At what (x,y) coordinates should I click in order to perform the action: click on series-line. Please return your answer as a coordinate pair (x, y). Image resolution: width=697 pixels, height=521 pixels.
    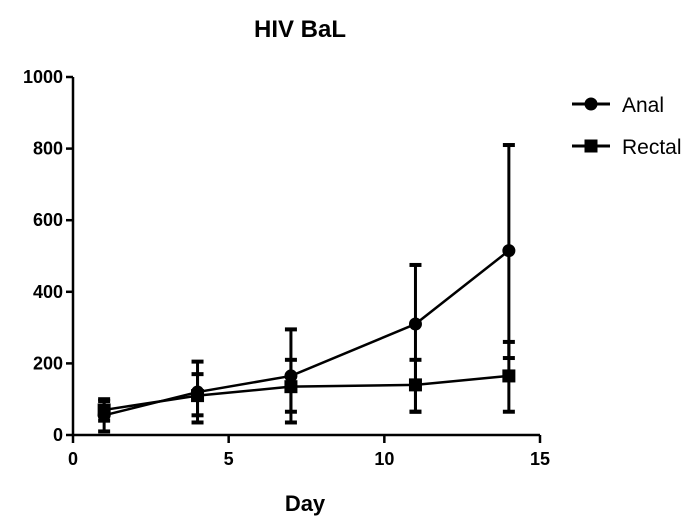
    Looking at the image, I should click on (306, 393).